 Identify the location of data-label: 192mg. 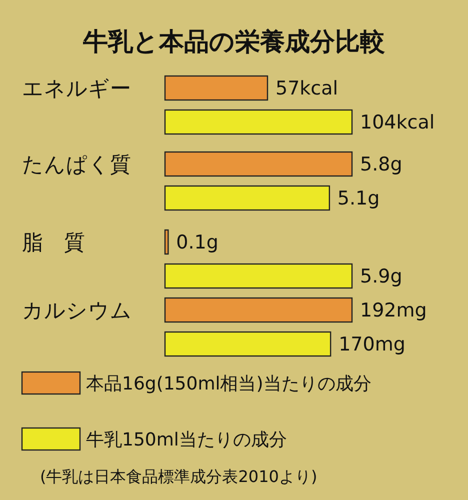
(393, 311).